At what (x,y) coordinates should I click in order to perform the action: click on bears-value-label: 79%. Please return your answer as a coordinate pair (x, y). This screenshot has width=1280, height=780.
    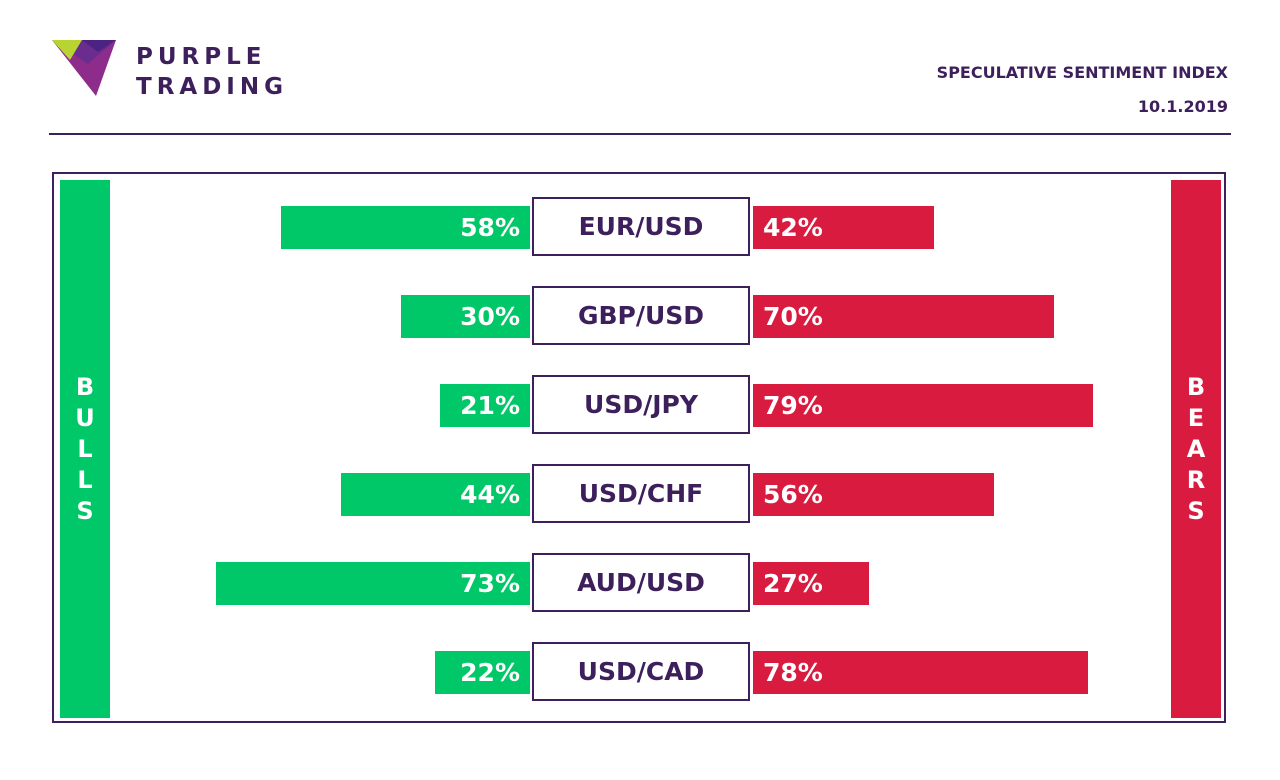
    Looking at the image, I should click on (793, 405).